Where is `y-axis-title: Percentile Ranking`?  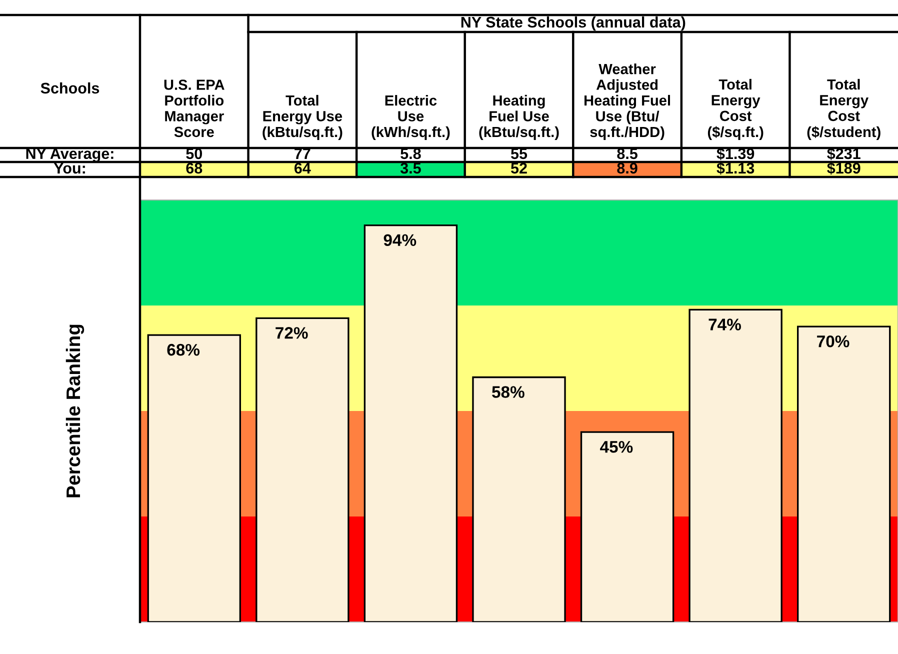
y-axis-title: Percentile Ranking is located at coordinates (75, 411).